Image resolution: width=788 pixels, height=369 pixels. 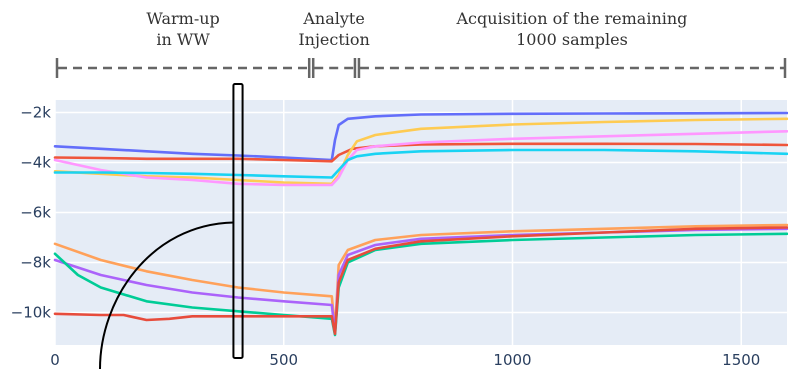 What do you see at coordinates (572, 39) in the screenshot?
I see `phase-label: 1000 samples` at bounding box center [572, 39].